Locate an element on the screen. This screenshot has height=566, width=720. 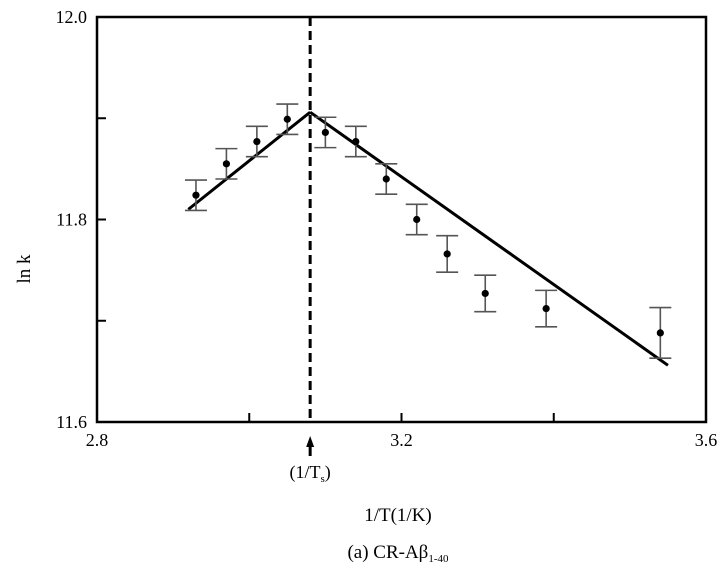
transition-label-main: (1/T is located at coordinates (305, 472).